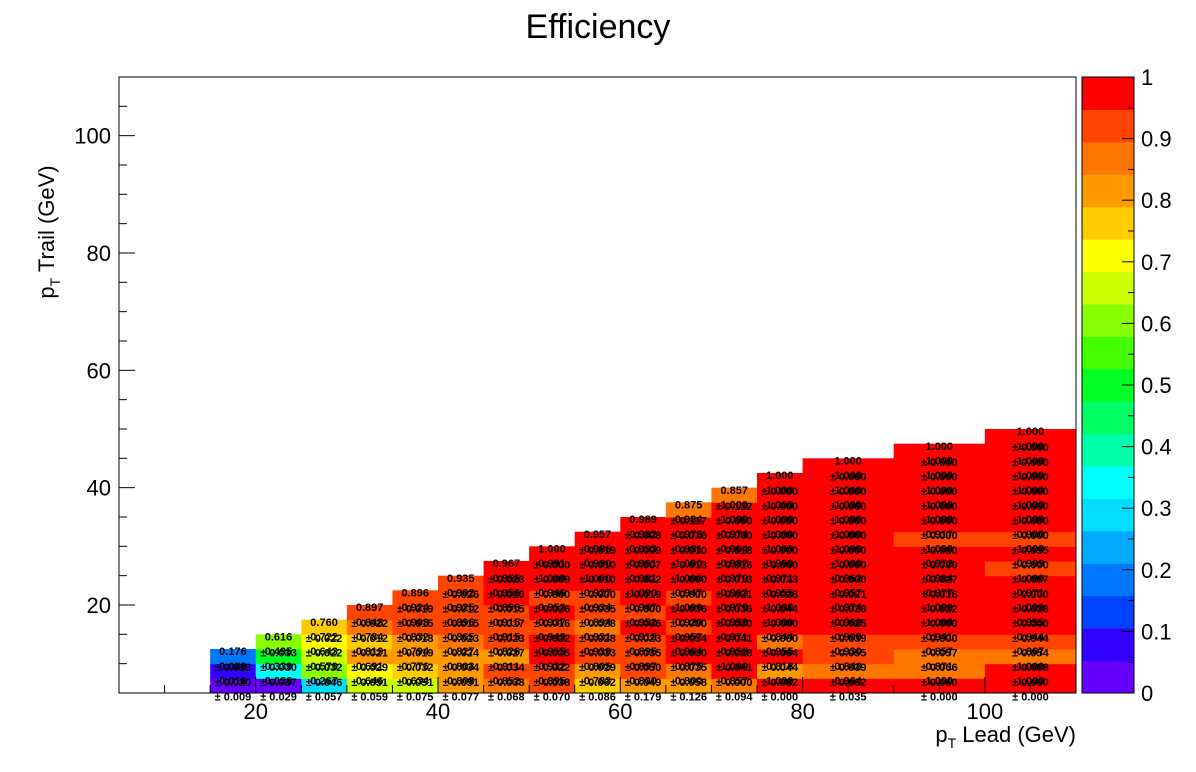 Image resolution: width=1196 pixels, height=772 pixels. Describe the element at coordinates (688, 697) in the screenshot. I see `cell-error-label: ± 0.126` at that location.